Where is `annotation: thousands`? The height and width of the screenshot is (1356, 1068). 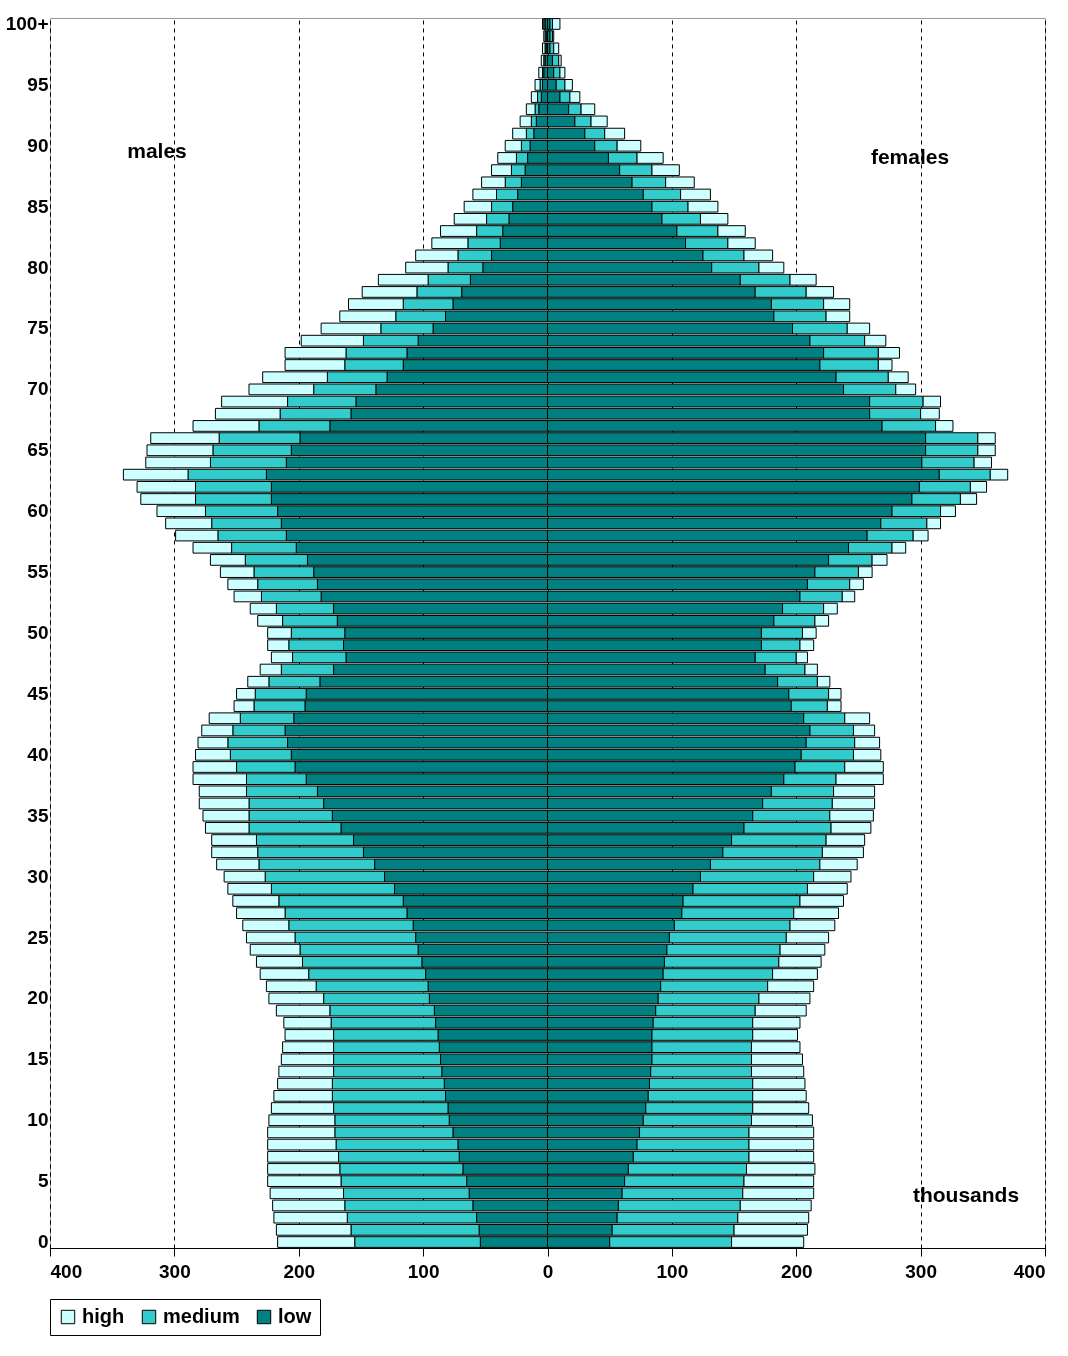
annotation: thousands is located at coordinates (966, 1194).